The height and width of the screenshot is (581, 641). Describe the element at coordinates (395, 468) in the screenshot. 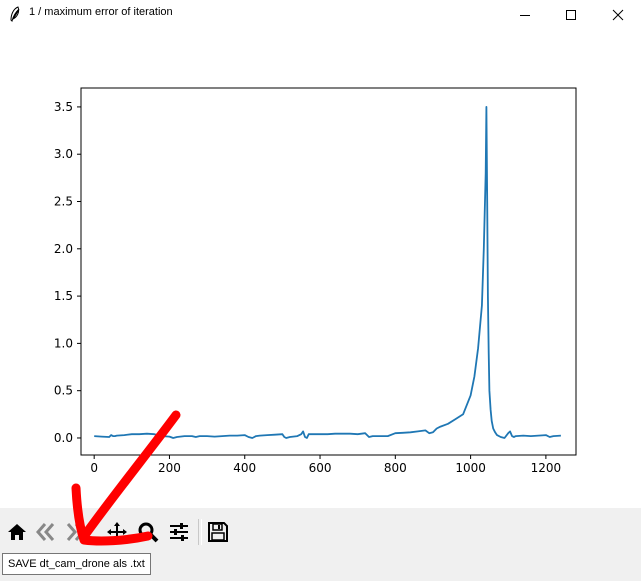

I see `x-tick-label: 800` at that location.